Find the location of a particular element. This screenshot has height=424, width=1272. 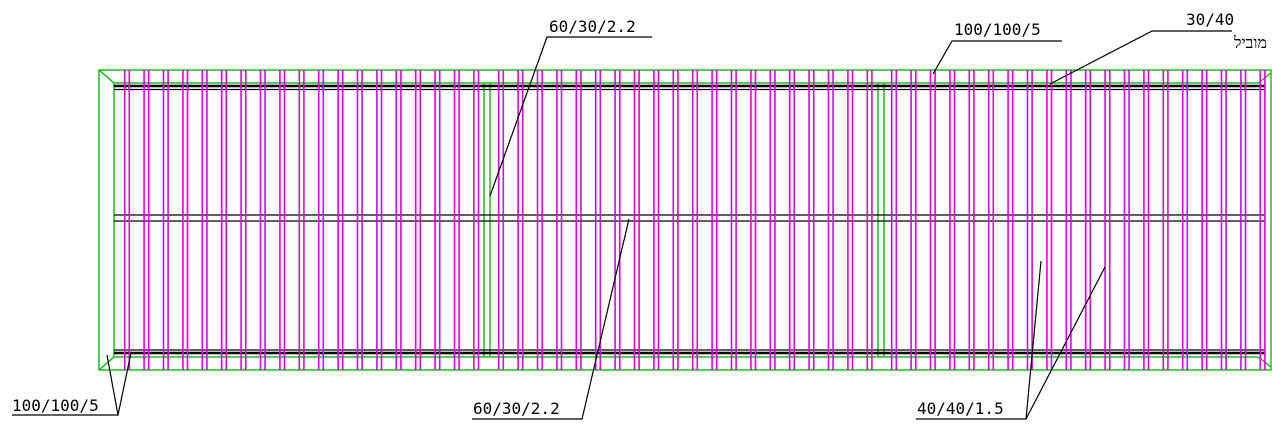

leader-bottom-right-b is located at coordinates (1065, 343).